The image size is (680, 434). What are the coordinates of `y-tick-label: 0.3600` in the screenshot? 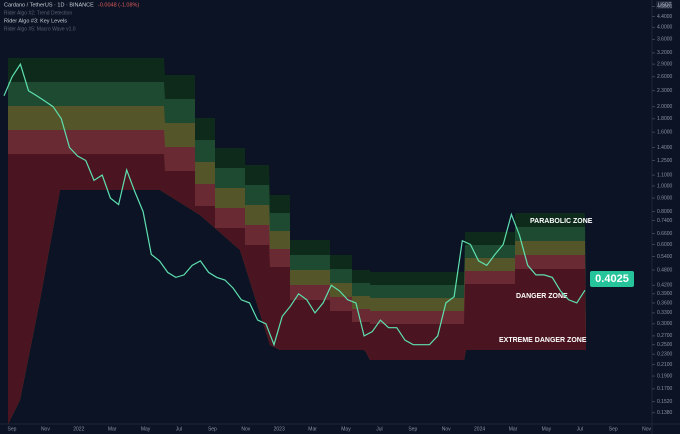 It's located at (665, 303).